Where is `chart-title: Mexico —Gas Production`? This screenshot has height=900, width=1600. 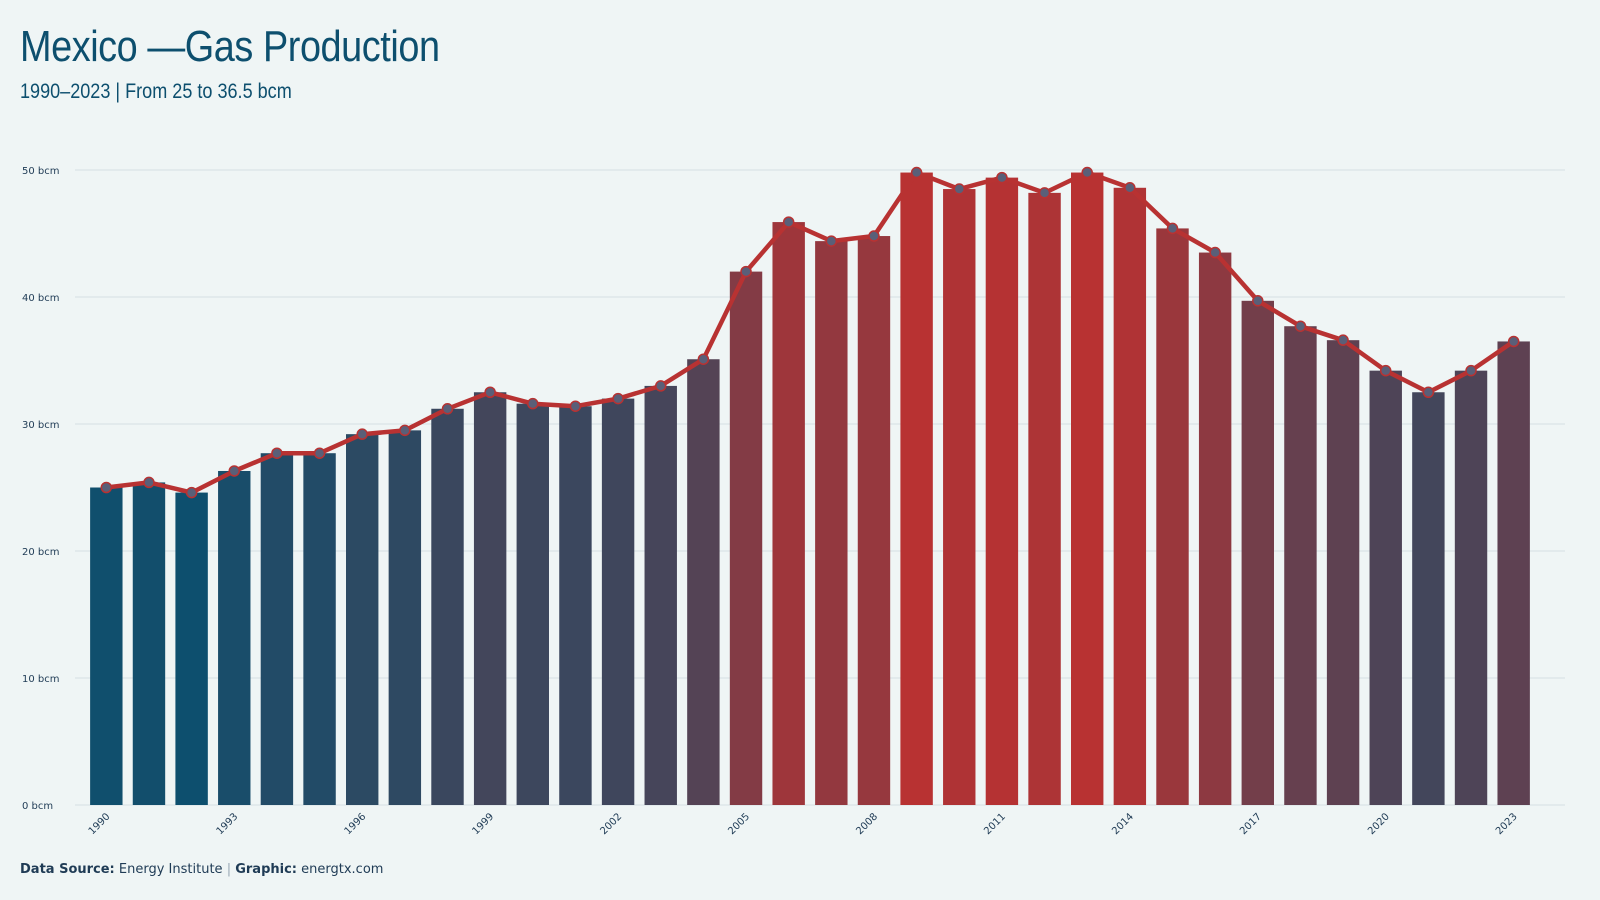
chart-title: Mexico —Gas Production is located at coordinates (230, 46).